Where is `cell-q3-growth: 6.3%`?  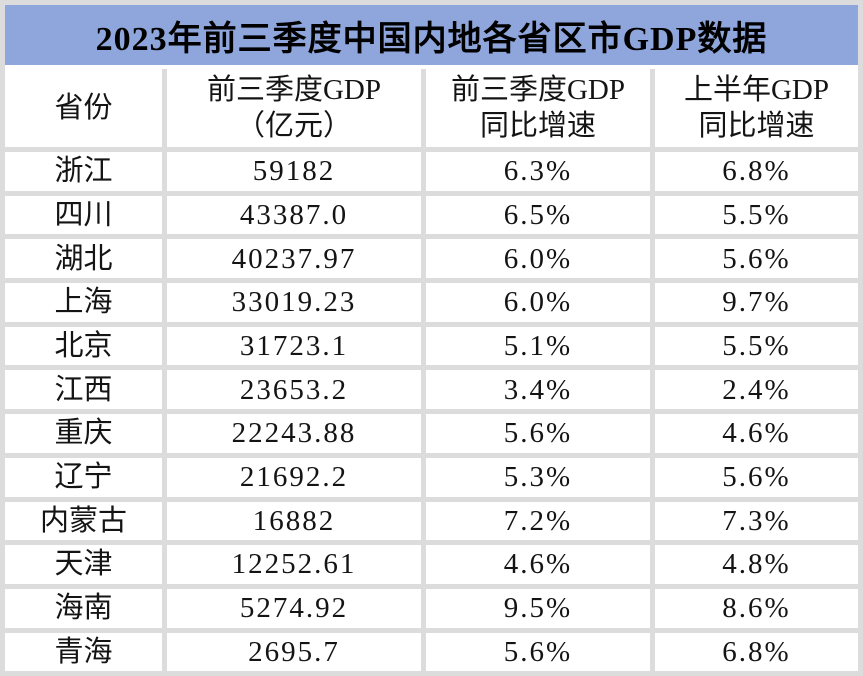 cell-q3-growth: 6.3% is located at coordinates (538, 171).